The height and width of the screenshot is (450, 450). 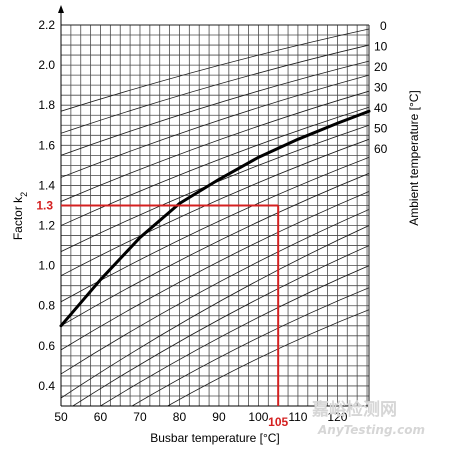 What do you see at coordinates (46, 386) in the screenshot?
I see `y-tick-label: 0.4` at bounding box center [46, 386].